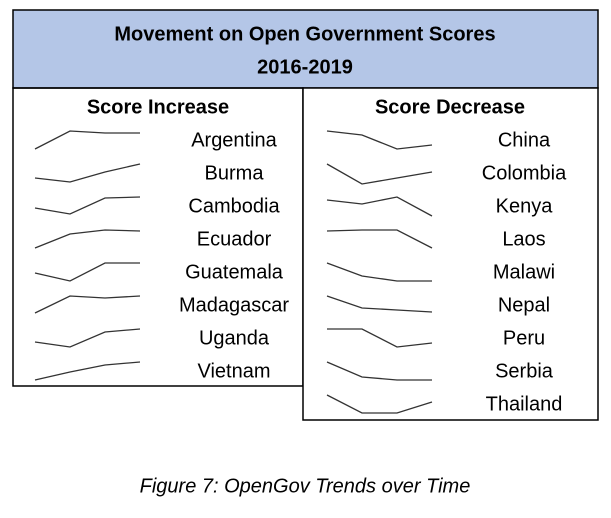 The height and width of the screenshot is (518, 611). What do you see at coordinates (305, 67) in the screenshot?
I see `title-years: 2016-2019` at bounding box center [305, 67].